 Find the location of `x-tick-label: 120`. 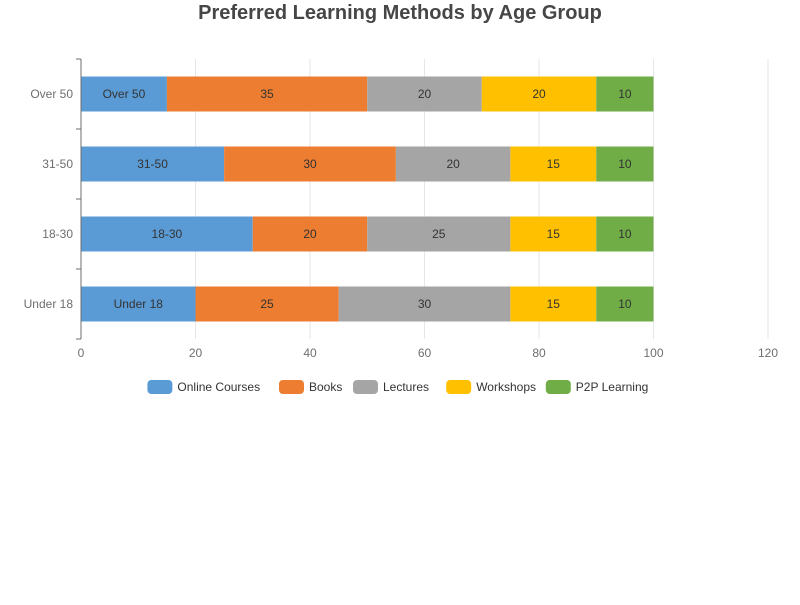

x-tick-label: 120 is located at coordinates (768, 353).